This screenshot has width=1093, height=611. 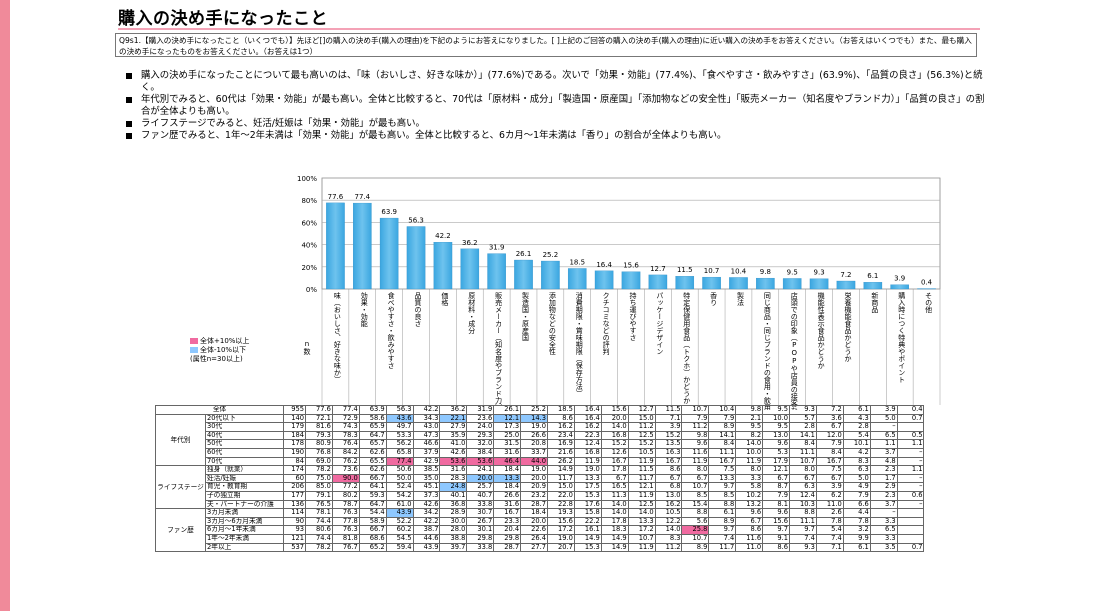 What do you see at coordinates (803, 530) in the screenshot?
I see `table-cell: 9.7` at bounding box center [803, 530].